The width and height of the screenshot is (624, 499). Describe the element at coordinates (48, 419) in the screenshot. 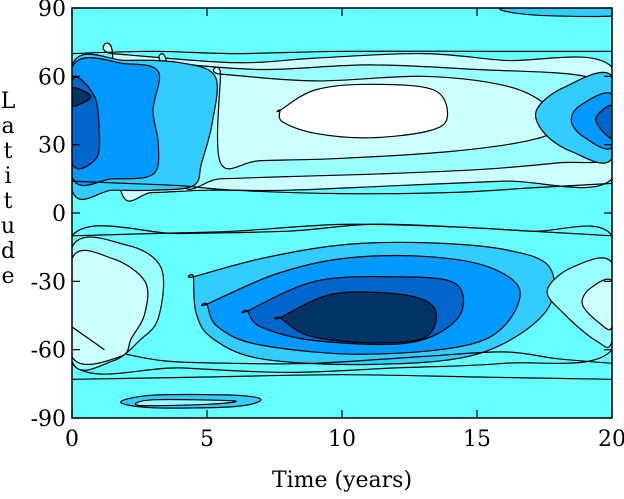

I see `y-tick-label: -90` at that location.